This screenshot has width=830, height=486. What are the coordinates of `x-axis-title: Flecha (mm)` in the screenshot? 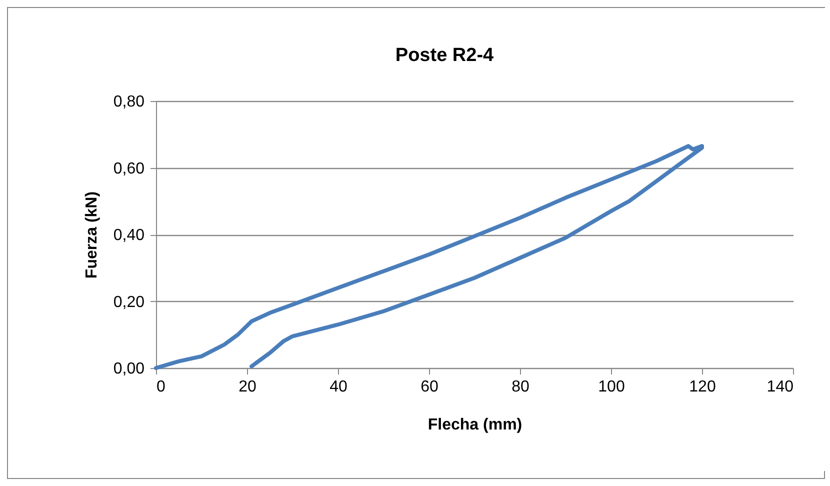 It's located at (475, 425).